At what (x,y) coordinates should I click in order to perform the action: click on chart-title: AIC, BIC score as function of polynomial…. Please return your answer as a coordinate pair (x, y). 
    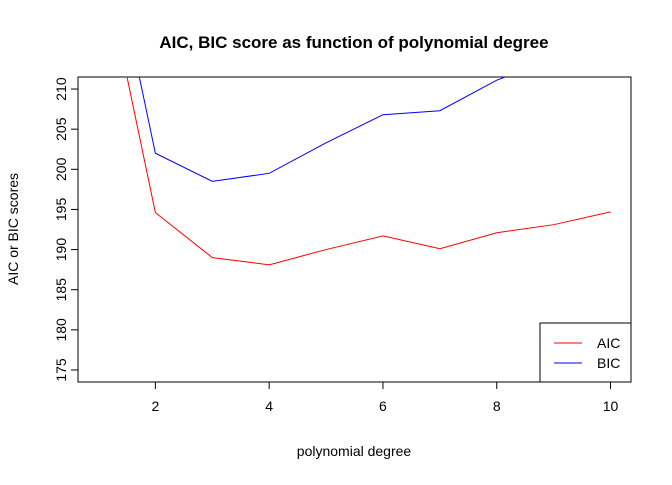
    Looking at the image, I should click on (353, 42).